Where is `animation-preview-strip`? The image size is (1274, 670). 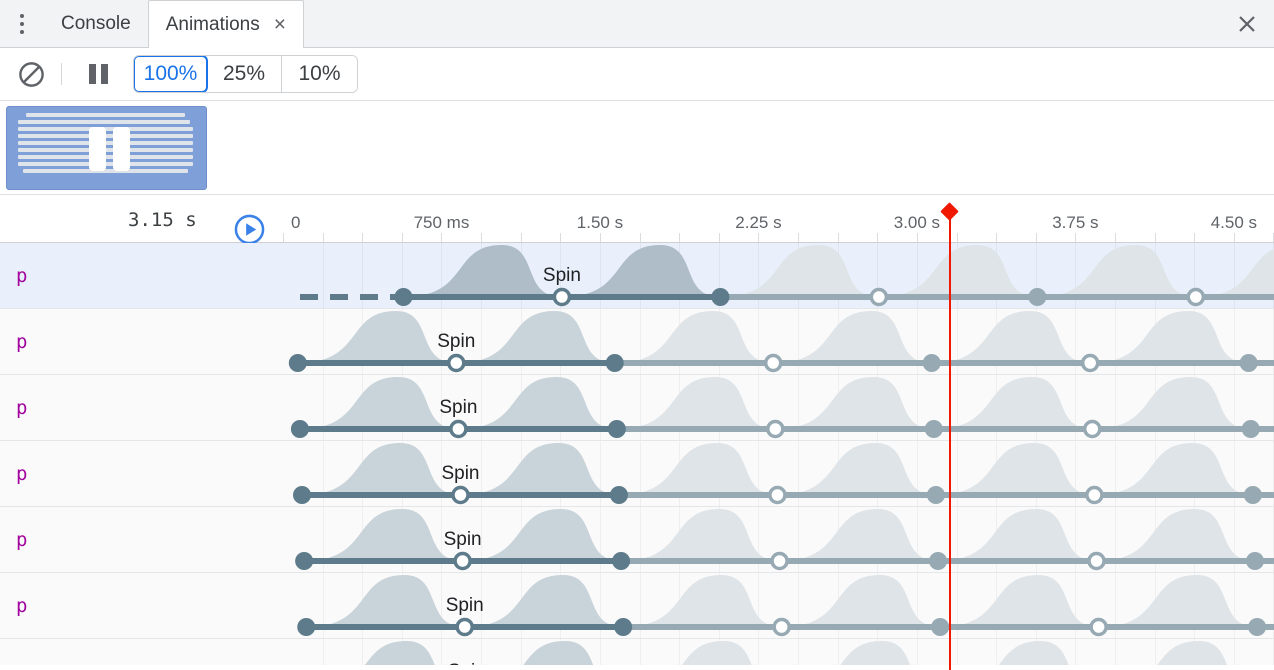 animation-preview-strip is located at coordinates (637, 148).